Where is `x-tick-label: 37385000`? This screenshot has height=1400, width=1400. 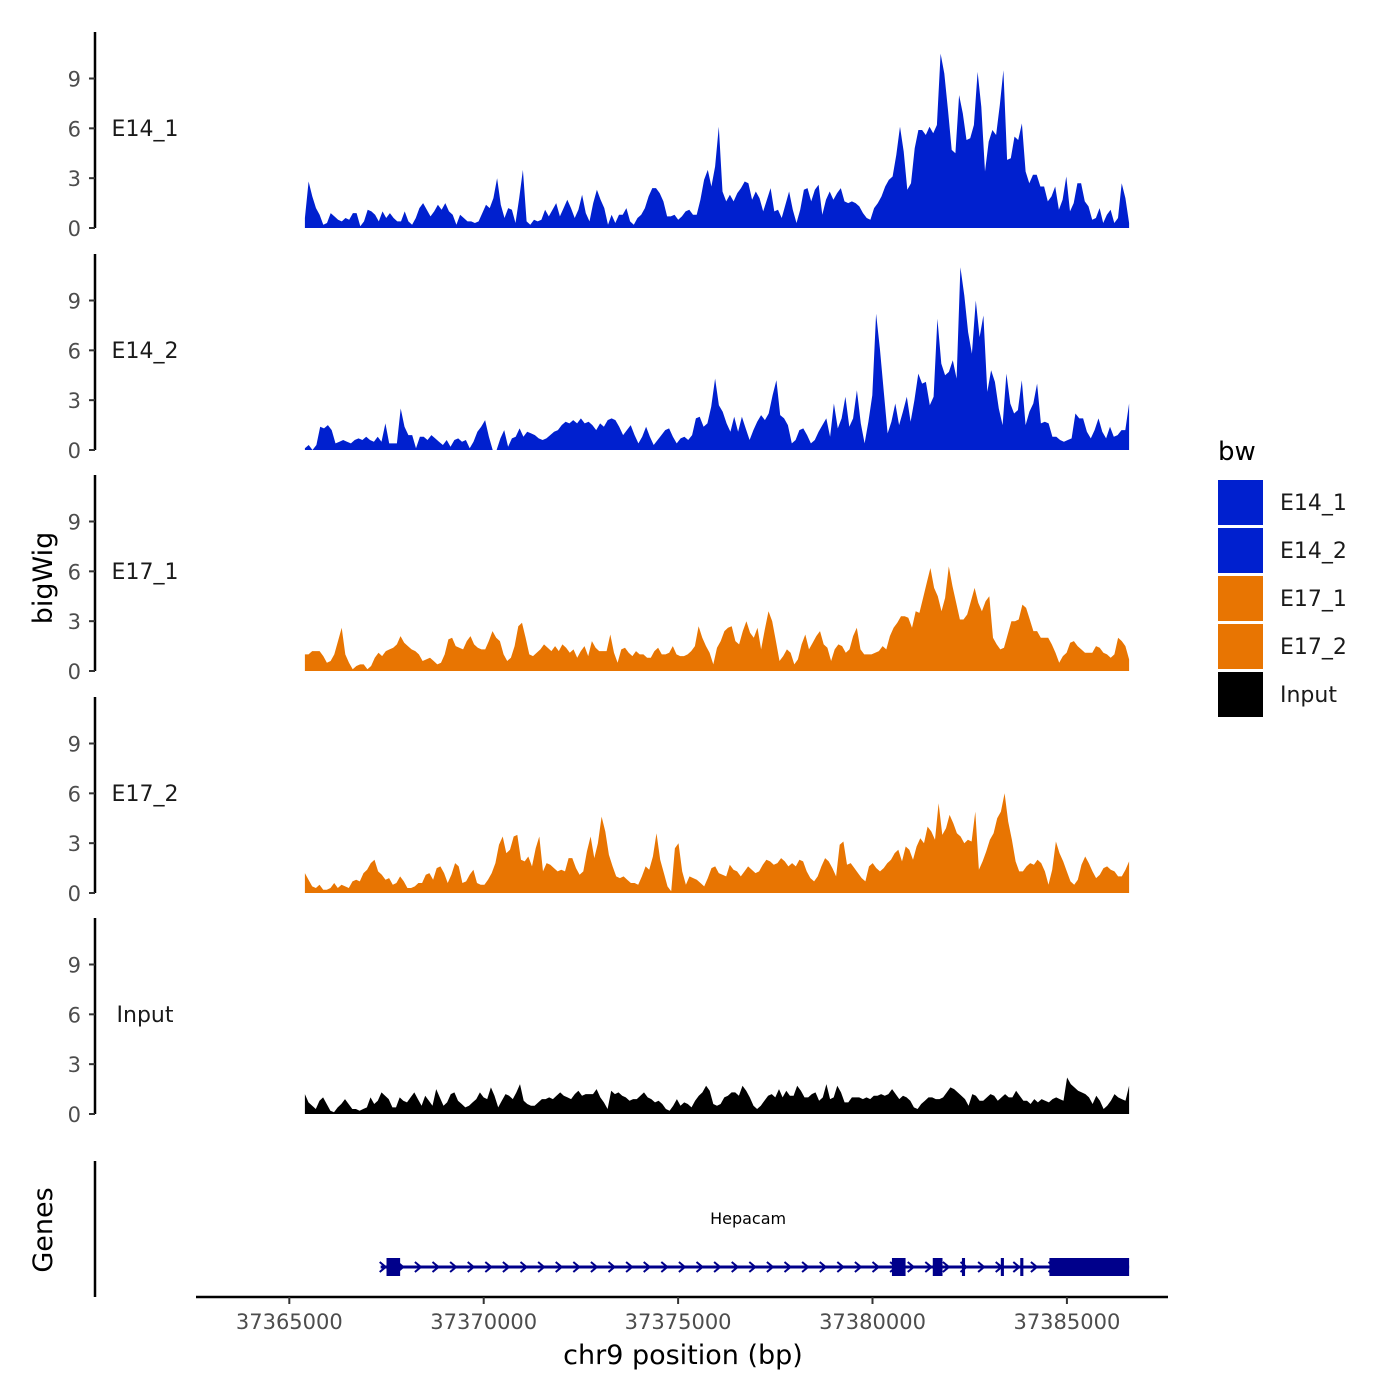 x-tick-label: 37385000 is located at coordinates (1066, 1322).